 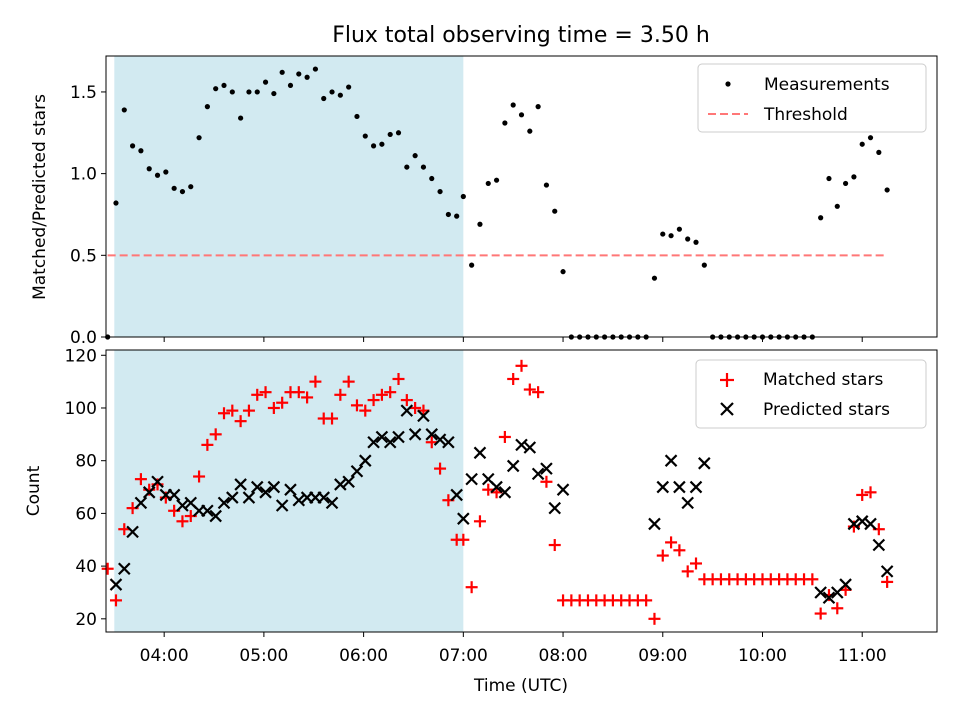 I want to click on bottom-legend-box, so click(x=811, y=394).